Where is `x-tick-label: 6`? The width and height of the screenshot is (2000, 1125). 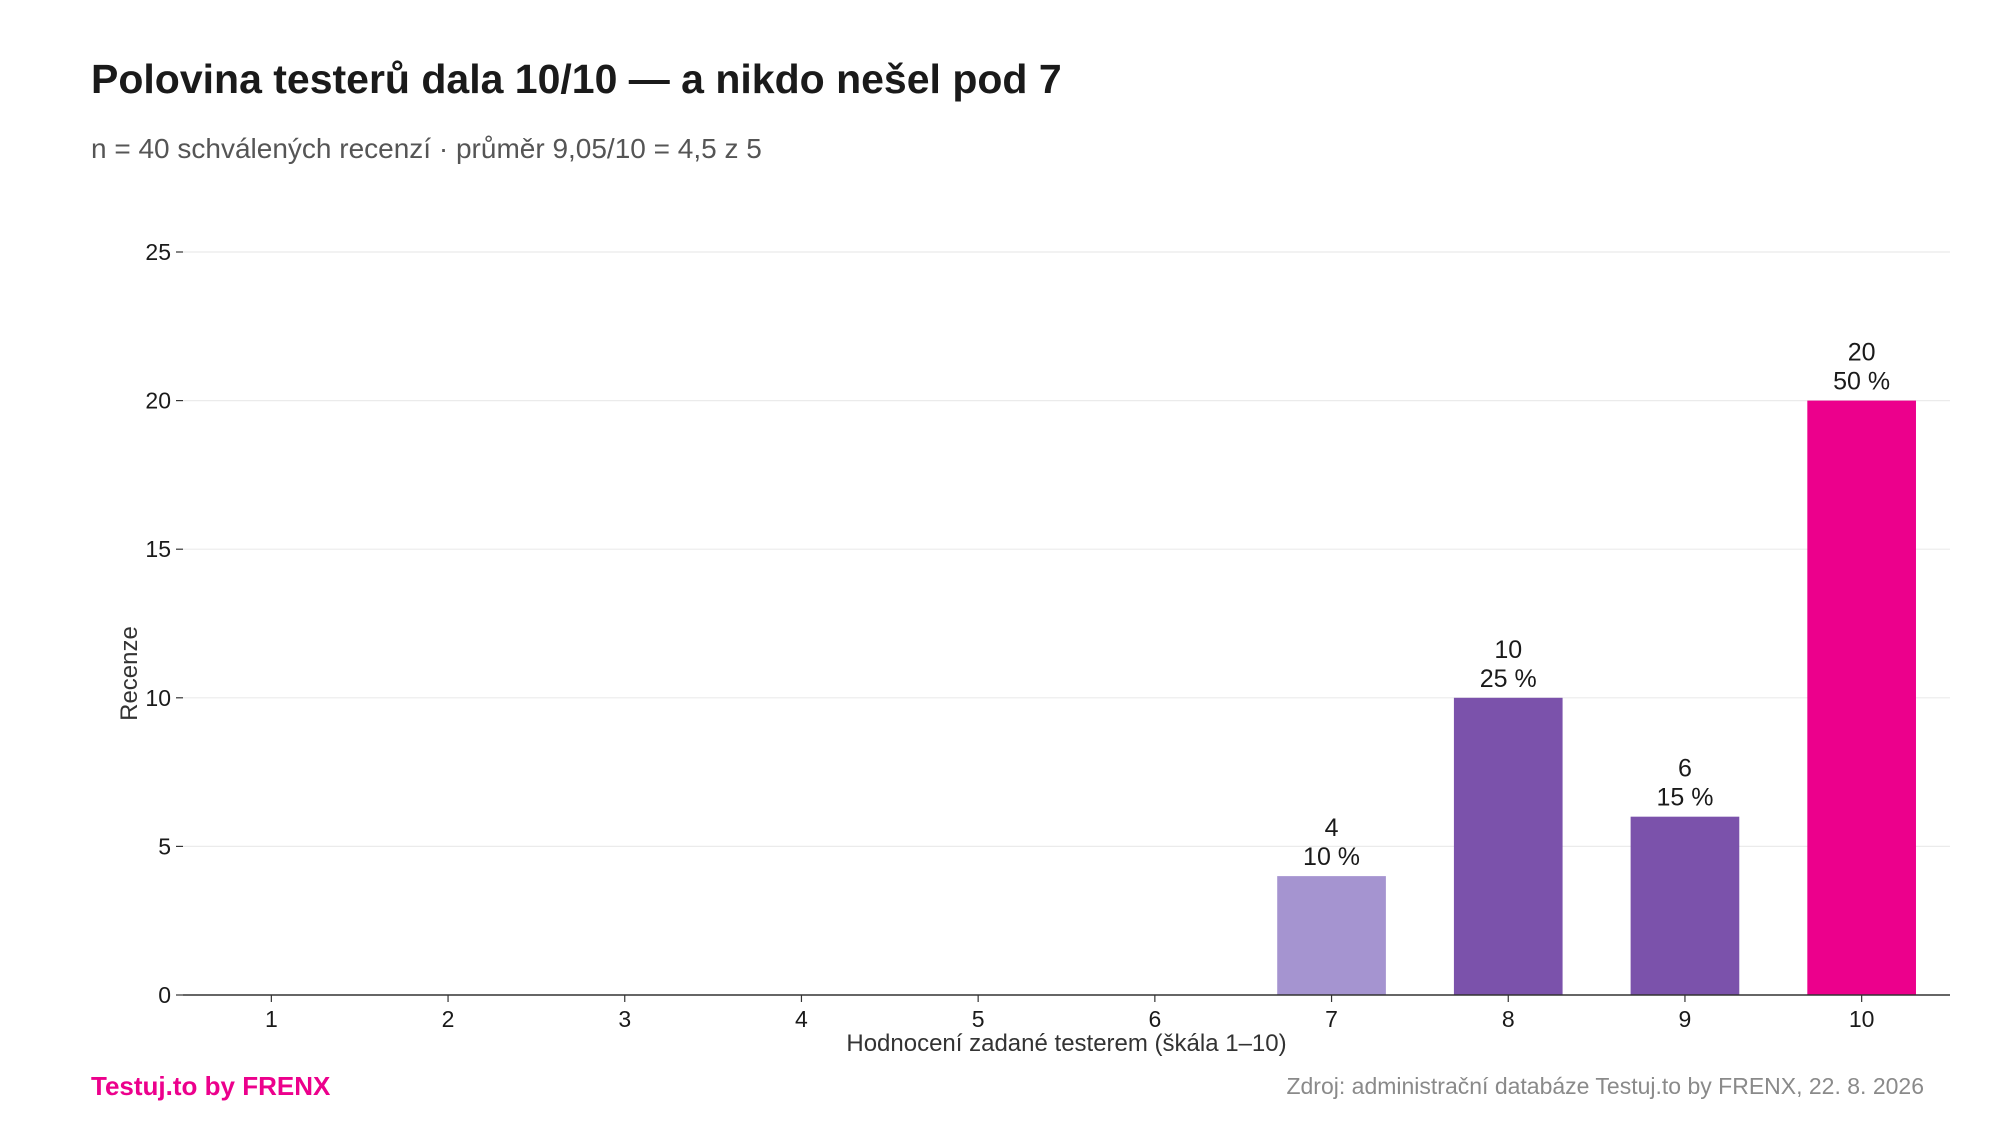 x-tick-label: 6 is located at coordinates (1154, 1019).